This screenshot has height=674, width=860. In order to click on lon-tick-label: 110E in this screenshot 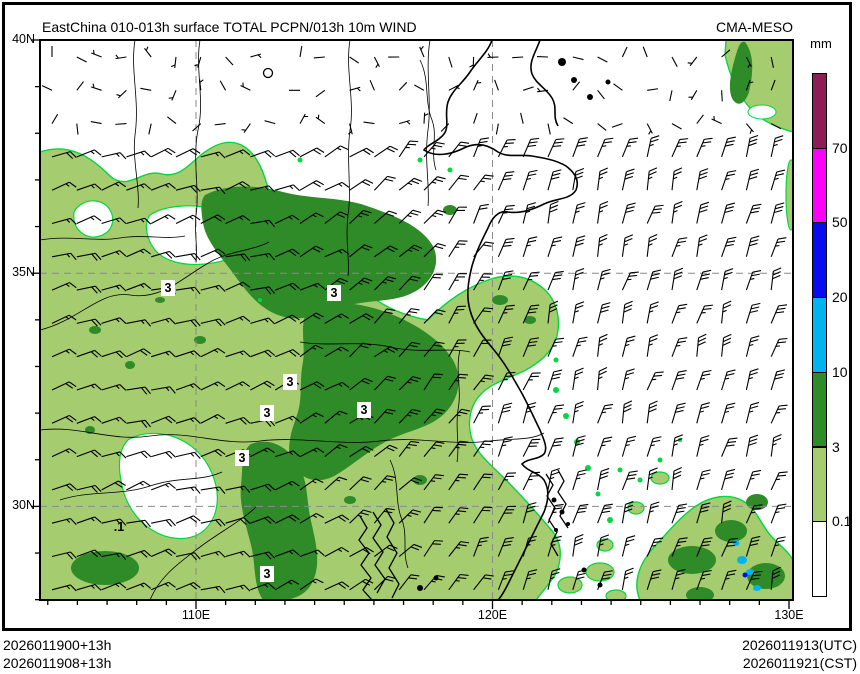, I will do `click(196, 615)`.